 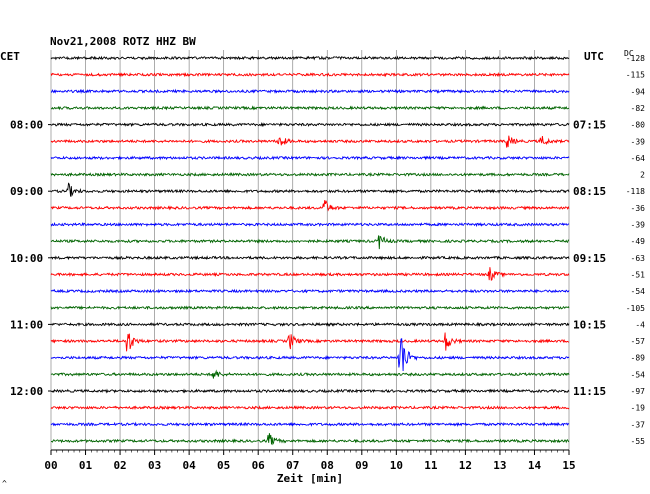 I want to click on dc-offset-label: -37, so click(x=638, y=424).